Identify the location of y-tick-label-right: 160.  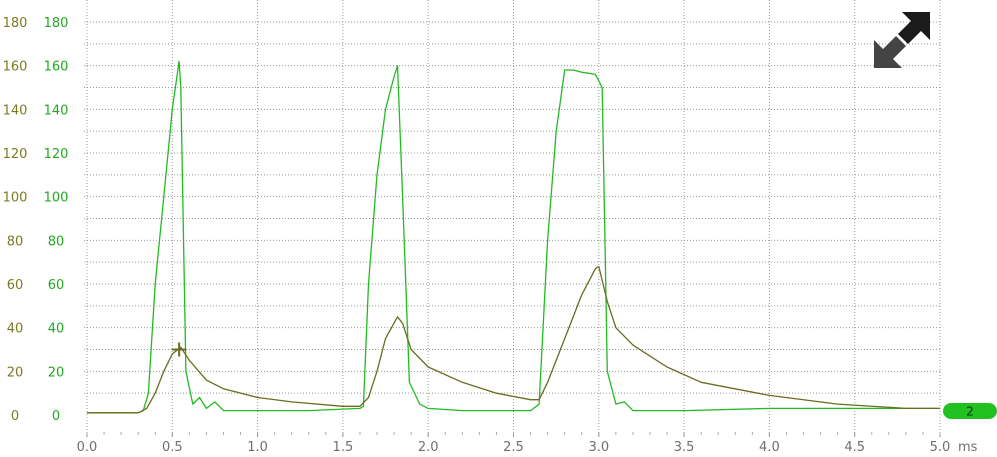
(56, 67).